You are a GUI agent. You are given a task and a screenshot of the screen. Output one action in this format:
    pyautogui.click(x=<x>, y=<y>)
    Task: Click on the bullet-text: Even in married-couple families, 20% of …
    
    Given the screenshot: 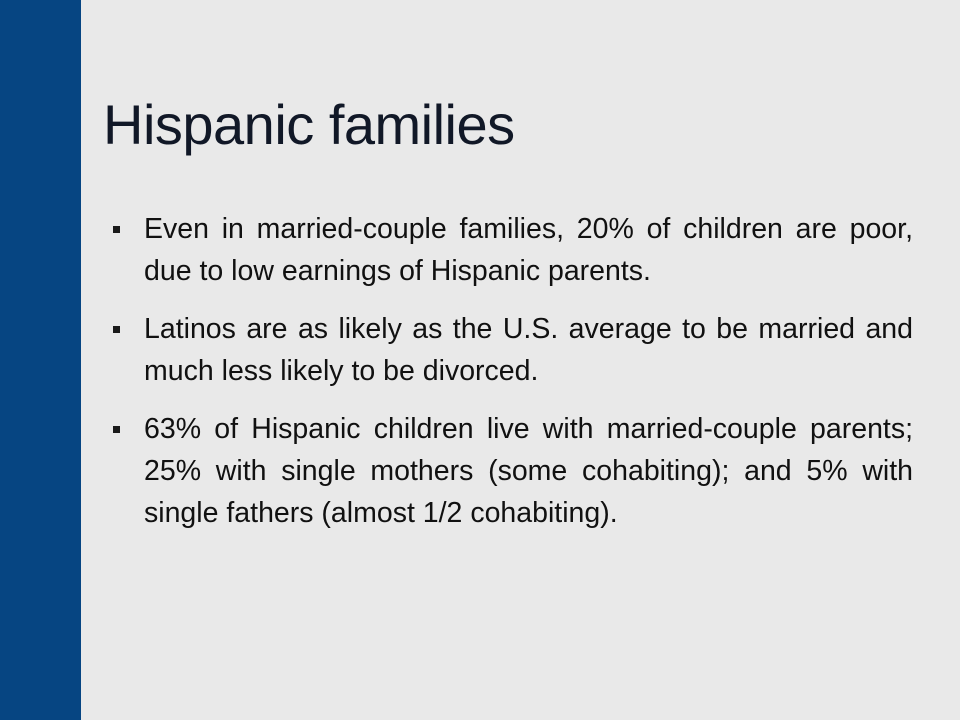 What is the action you would take?
    pyautogui.click(x=528, y=250)
    